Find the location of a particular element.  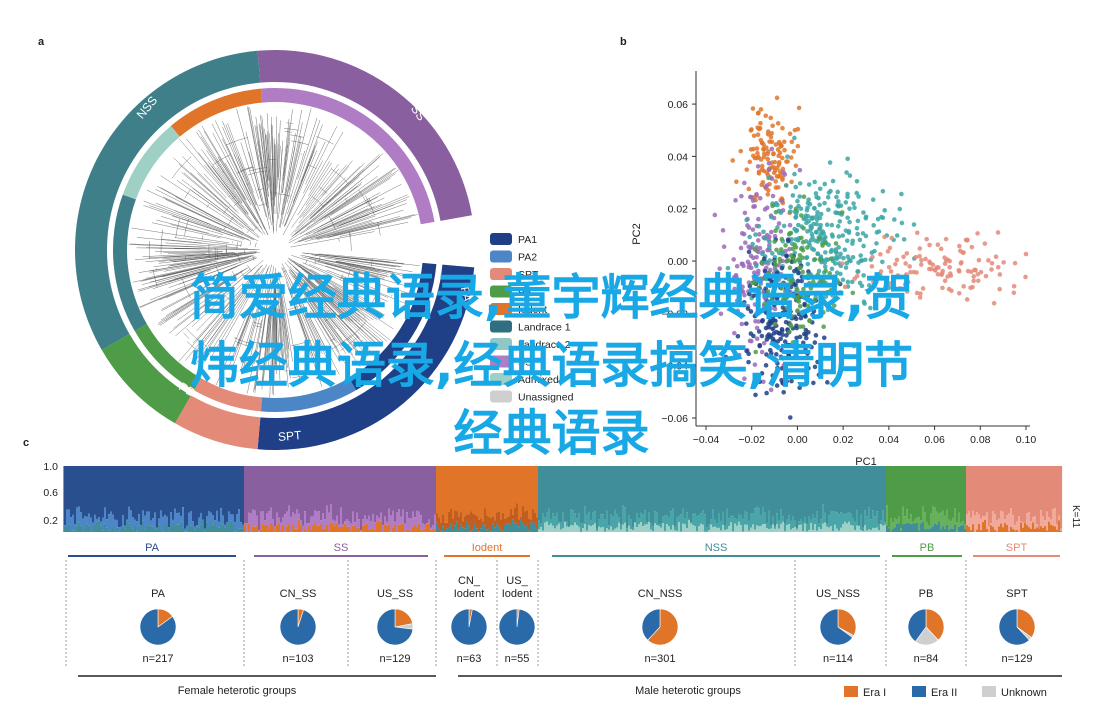

x-axis-label: PC1 is located at coordinates (865, 462).